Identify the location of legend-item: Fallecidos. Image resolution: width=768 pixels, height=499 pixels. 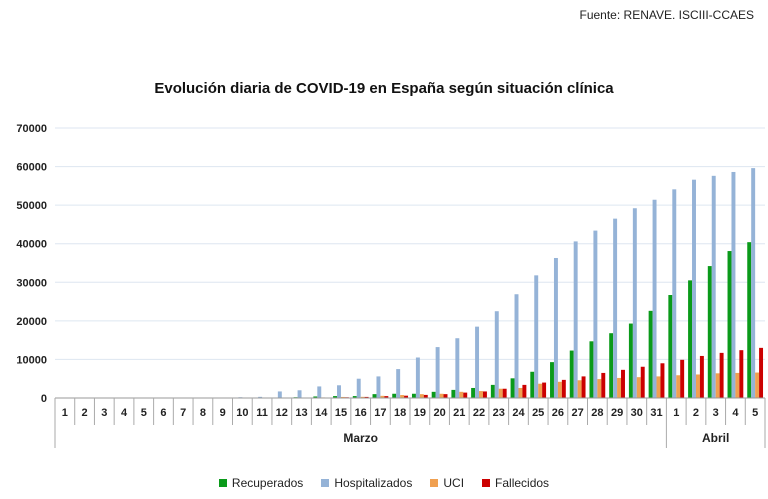
(515, 483).